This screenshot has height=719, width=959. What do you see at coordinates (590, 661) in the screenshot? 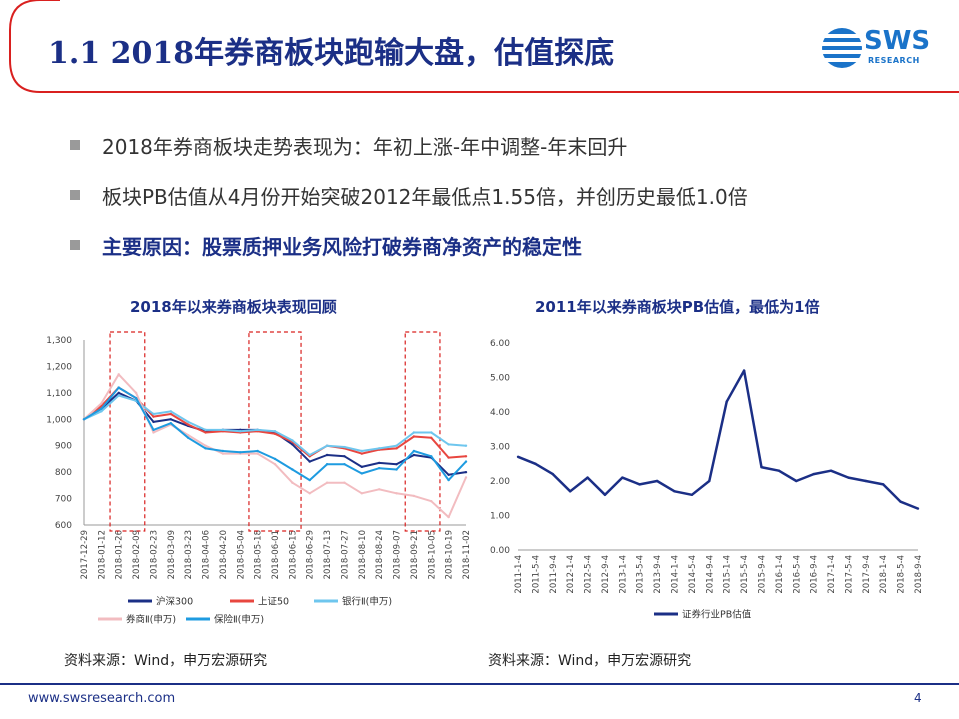
I see `right-chart-source: 资料来源：Wind，申万宏源研究` at bounding box center [590, 661].